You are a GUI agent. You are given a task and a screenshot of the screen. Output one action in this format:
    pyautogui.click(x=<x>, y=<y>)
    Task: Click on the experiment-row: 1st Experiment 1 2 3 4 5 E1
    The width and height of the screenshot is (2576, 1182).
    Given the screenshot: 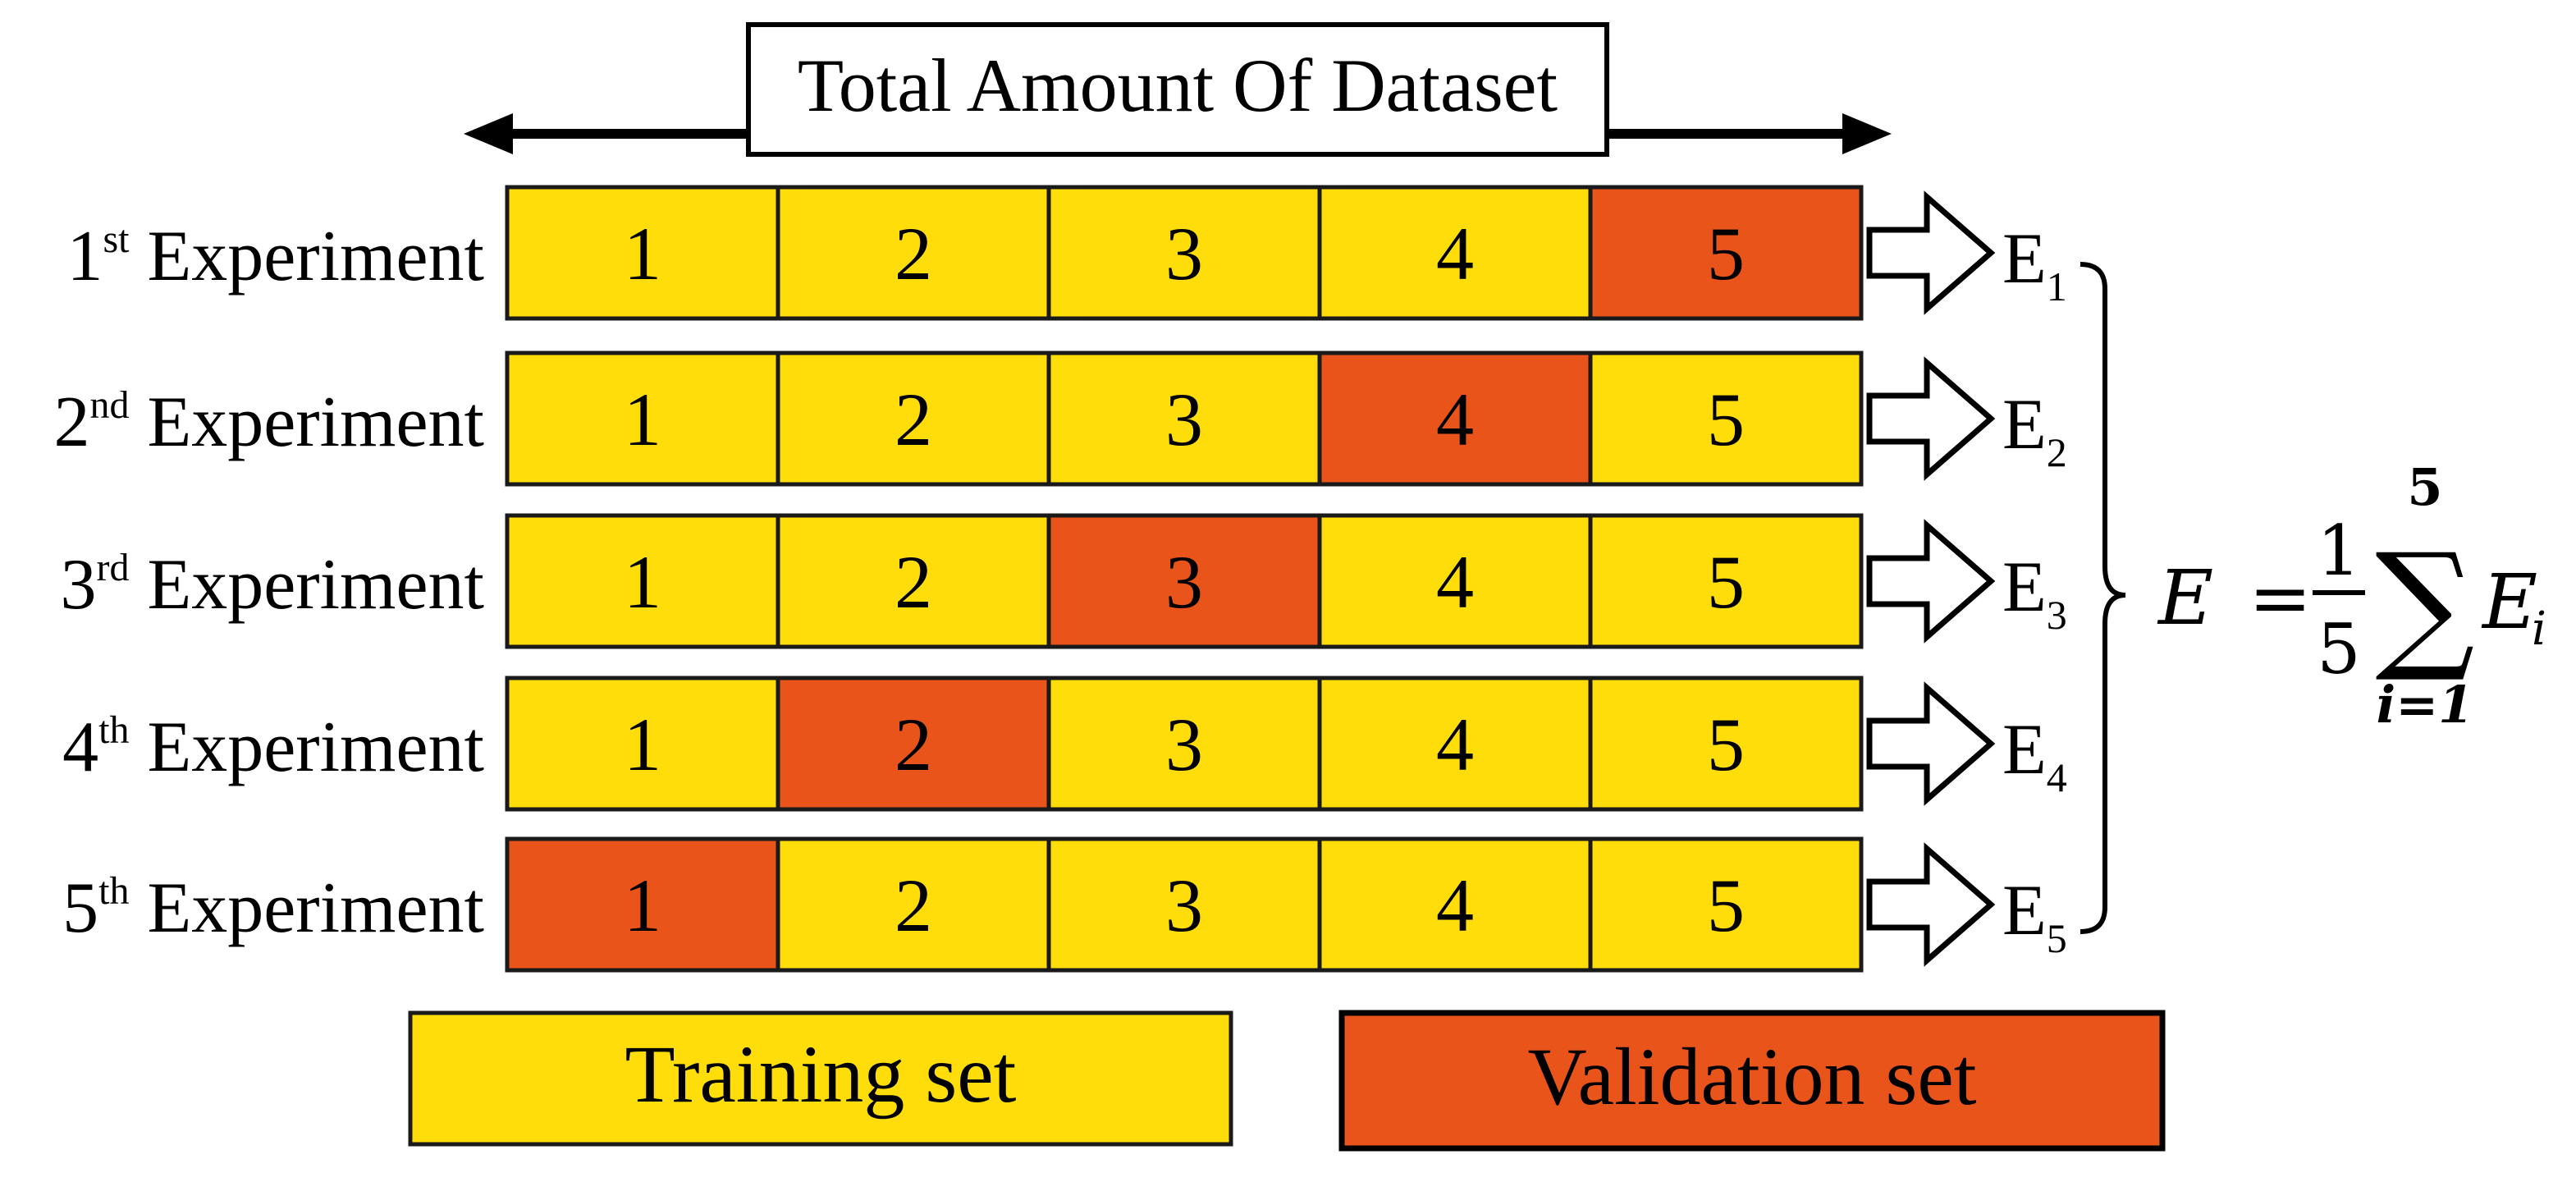 What is the action you would take?
    pyautogui.click(x=1066, y=253)
    